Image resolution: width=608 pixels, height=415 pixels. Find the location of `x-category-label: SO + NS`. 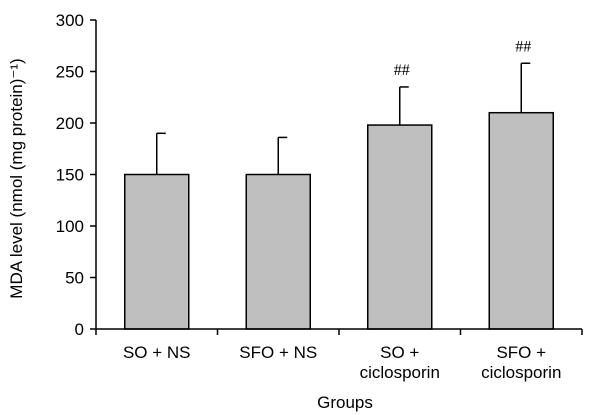

x-category-label: SO + NS is located at coordinates (157, 352).